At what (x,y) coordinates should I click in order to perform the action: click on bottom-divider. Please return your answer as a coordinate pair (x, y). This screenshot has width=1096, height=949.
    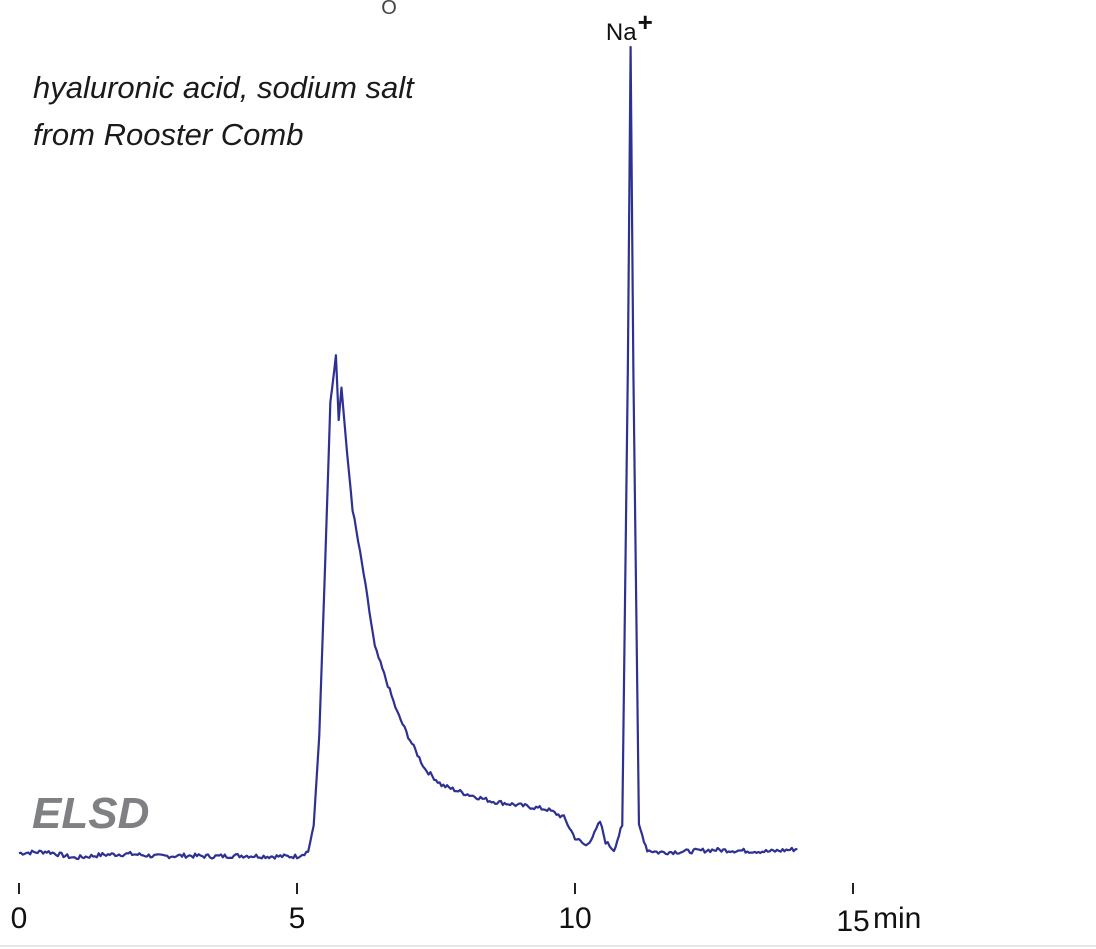
    Looking at the image, I should click on (548, 946).